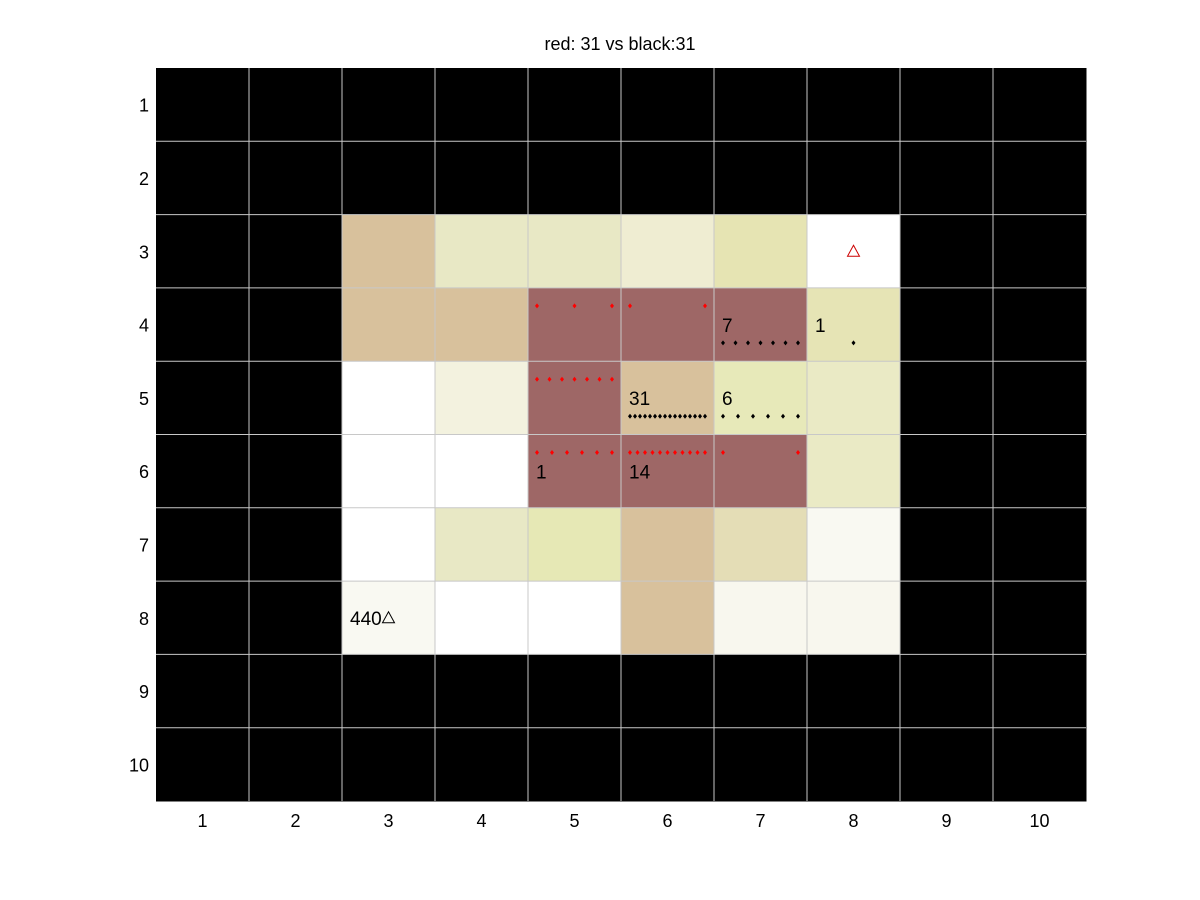 Image resolution: width=1200 pixels, height=900 pixels. Describe the element at coordinates (144, 399) in the screenshot. I see `y-tick-label: 5` at that location.